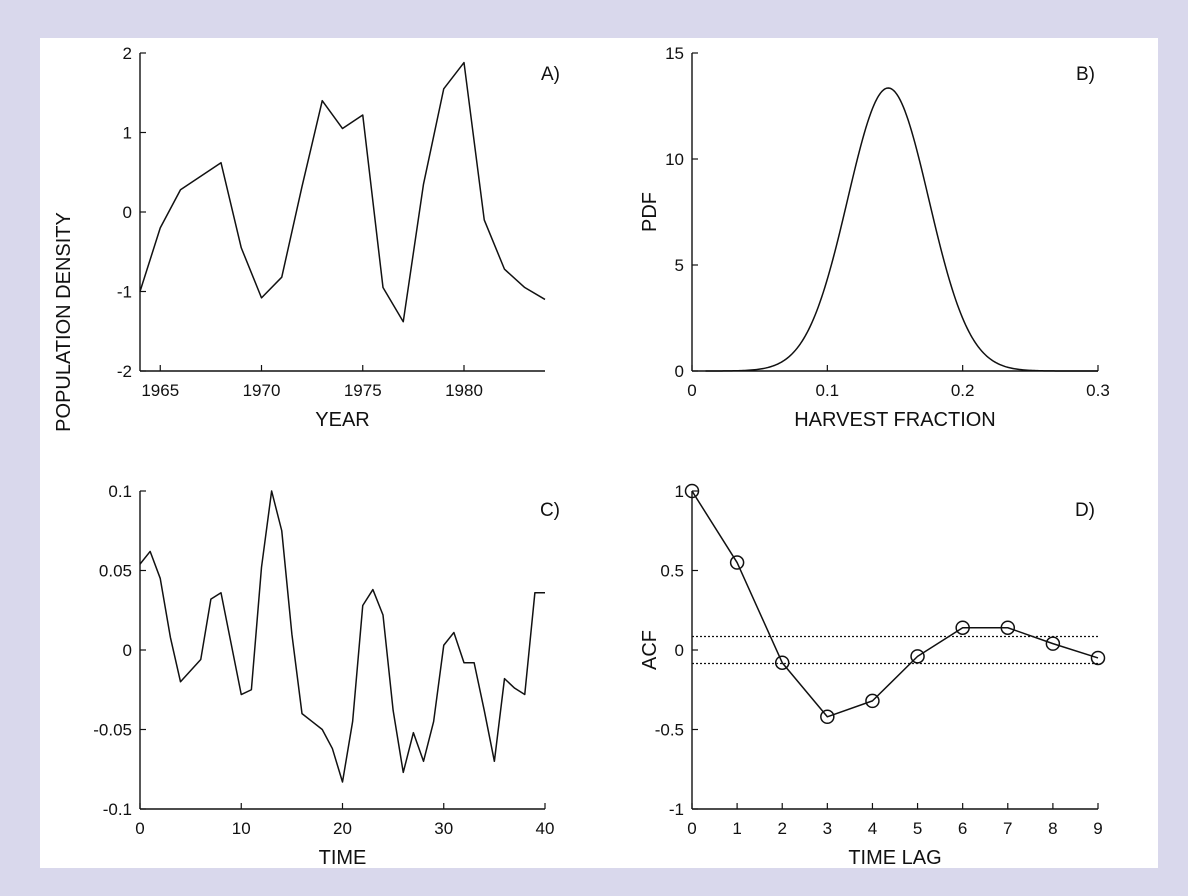 This screenshot has height=896, width=1188. What do you see at coordinates (1085, 510) in the screenshot?
I see `panel-d-label: D)` at bounding box center [1085, 510].